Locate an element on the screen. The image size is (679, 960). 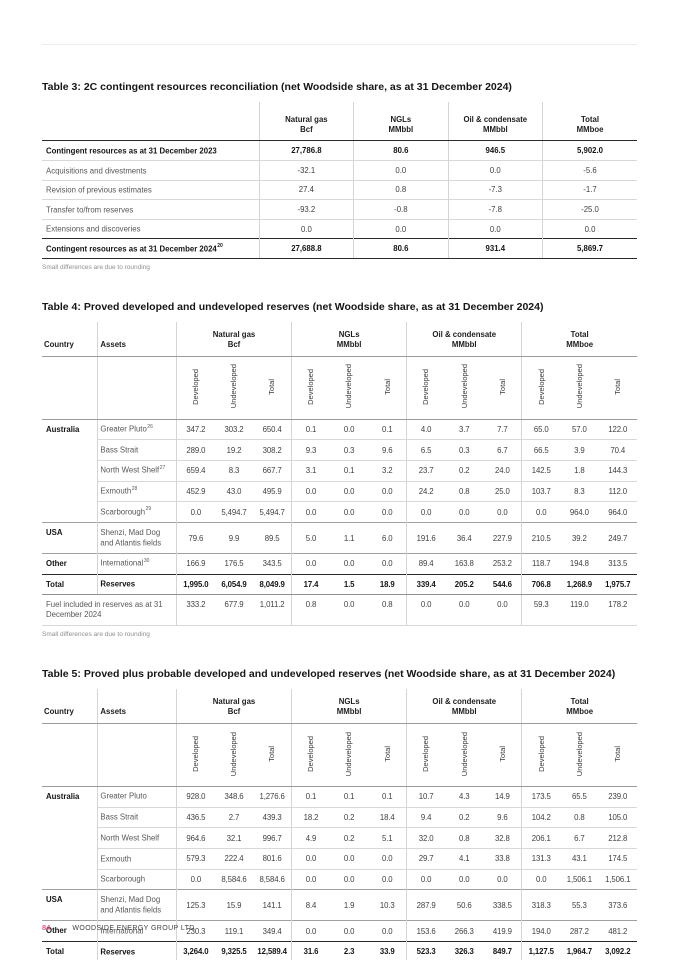
value-cell: 10.3 is located at coordinates (387, 905).